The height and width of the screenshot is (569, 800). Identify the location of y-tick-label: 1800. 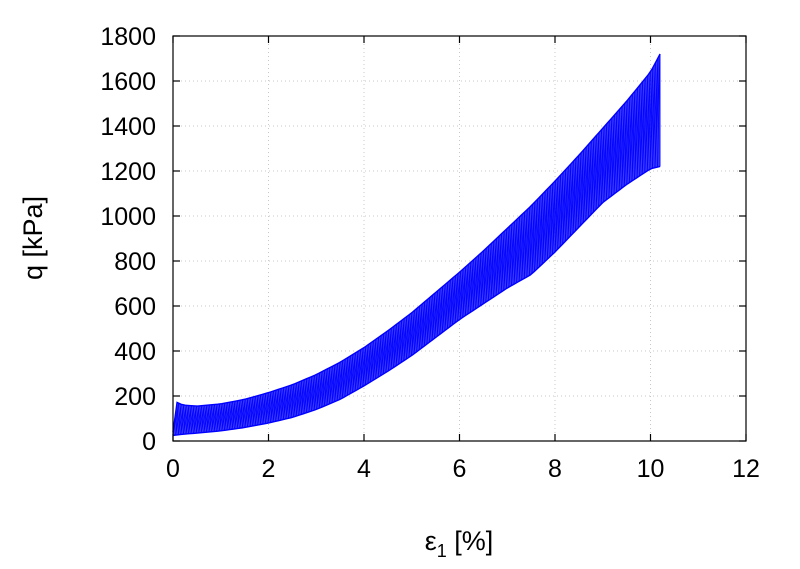
(128, 37).